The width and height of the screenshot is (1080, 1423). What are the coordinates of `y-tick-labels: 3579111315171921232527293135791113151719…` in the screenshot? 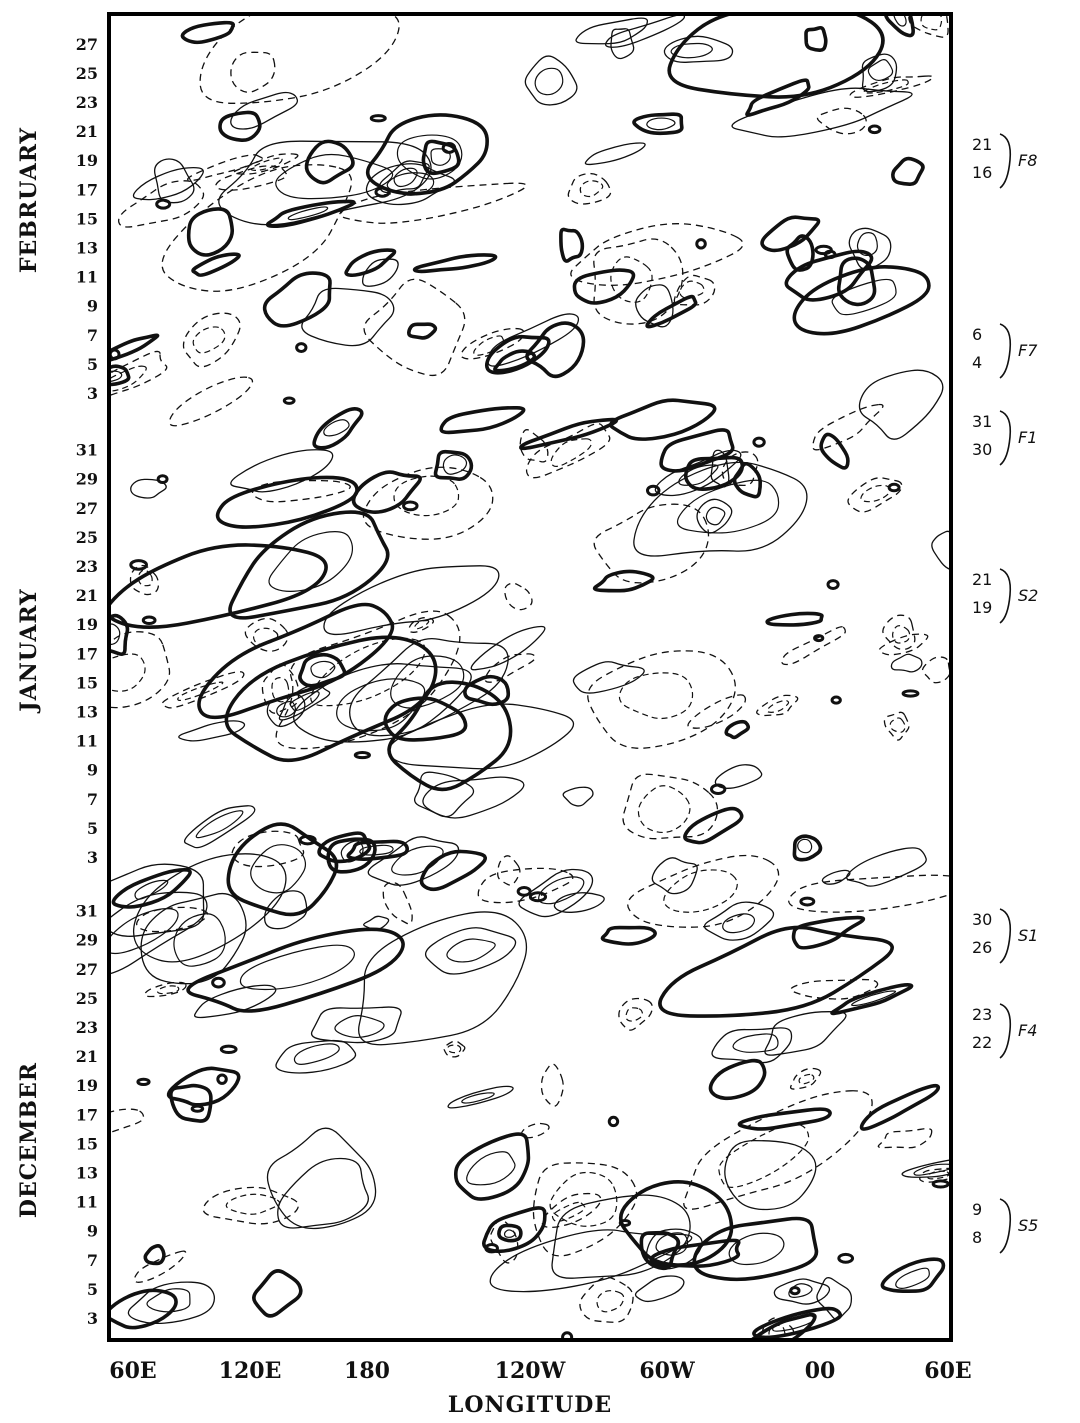 It's located at (87, 681).